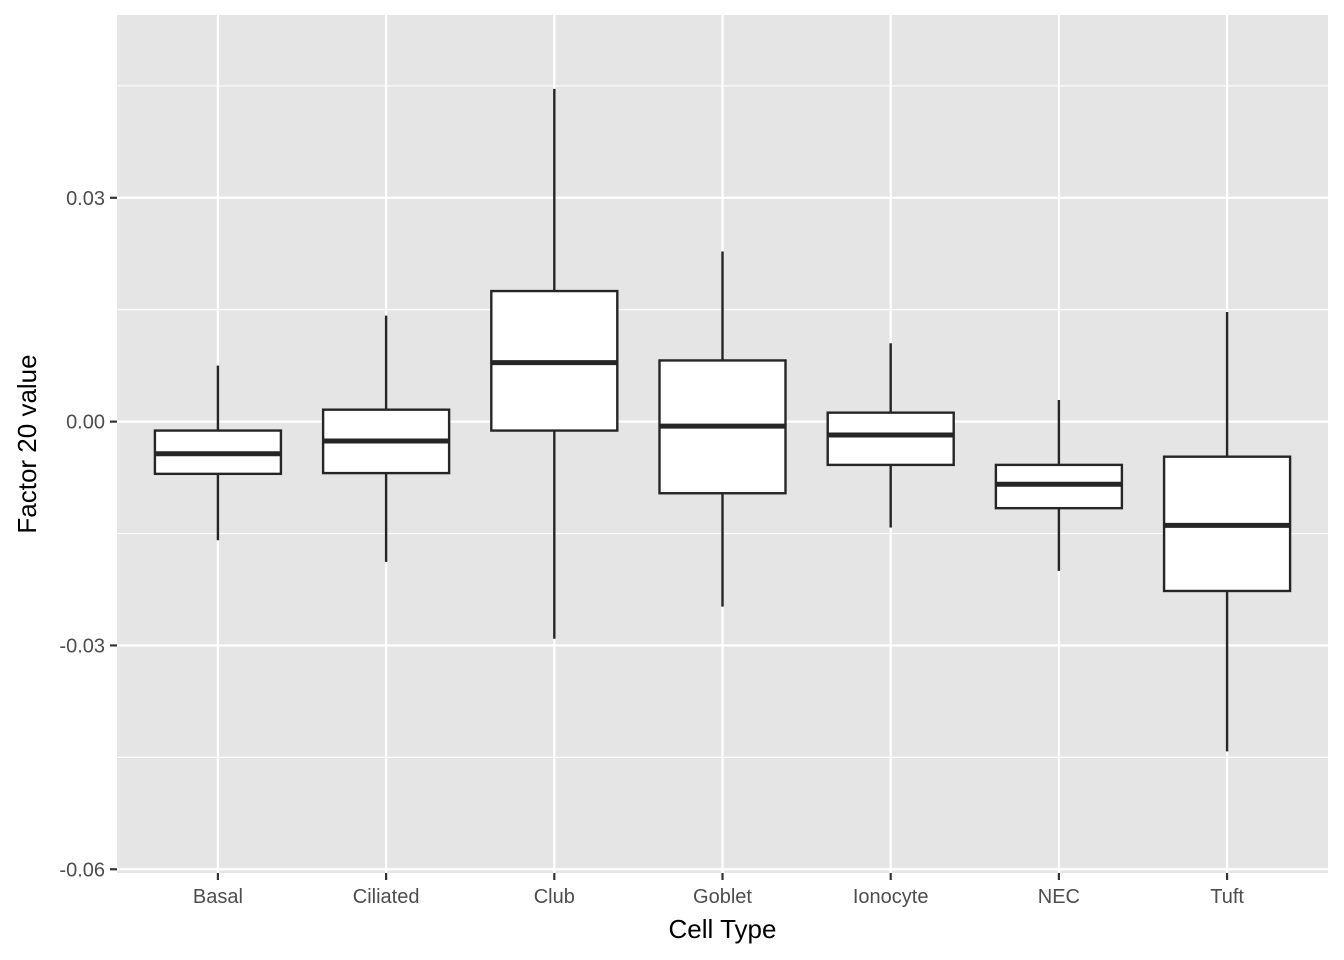 Image resolution: width=1344 pixels, height=960 pixels. I want to click on y-axis: 0.03 0.00 -0.03 -0.06, so click(88, 534).